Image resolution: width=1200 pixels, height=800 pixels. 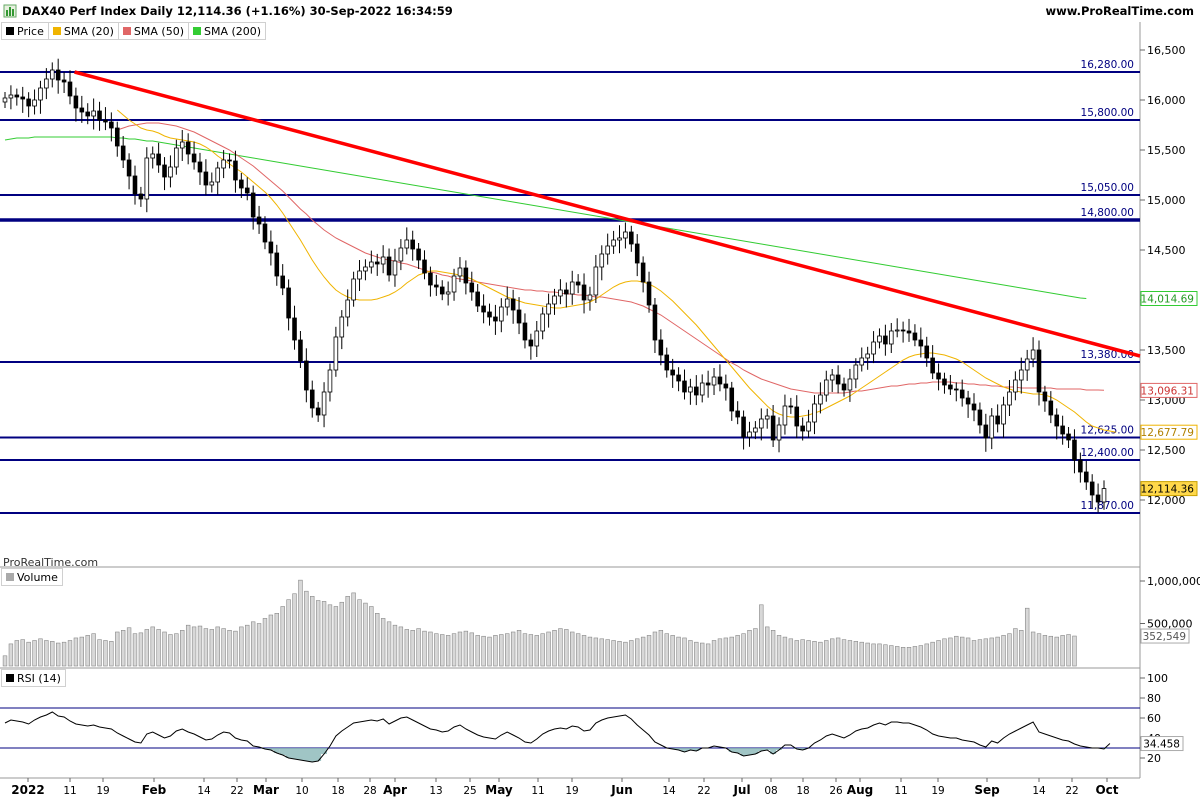 I want to click on sma200-last-tag-text: 14,014.69, so click(x=1167, y=300).